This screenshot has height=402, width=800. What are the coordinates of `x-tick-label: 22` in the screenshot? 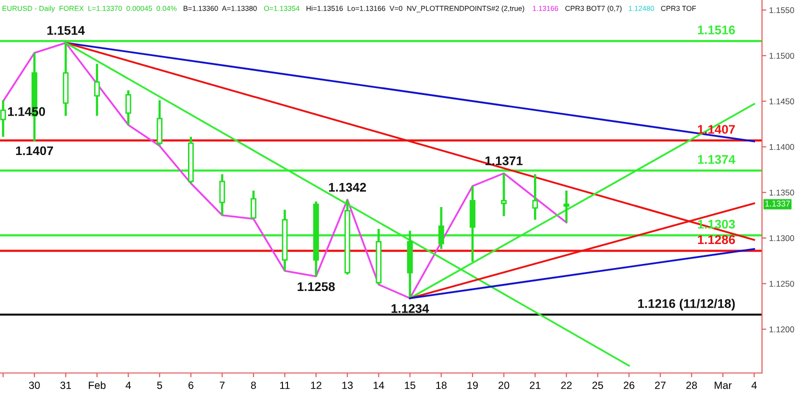 It's located at (566, 385).